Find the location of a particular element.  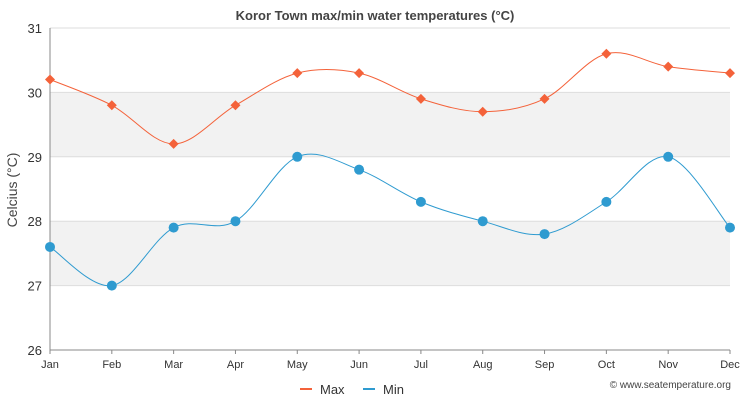

max-point-sep is located at coordinates (544, 98).